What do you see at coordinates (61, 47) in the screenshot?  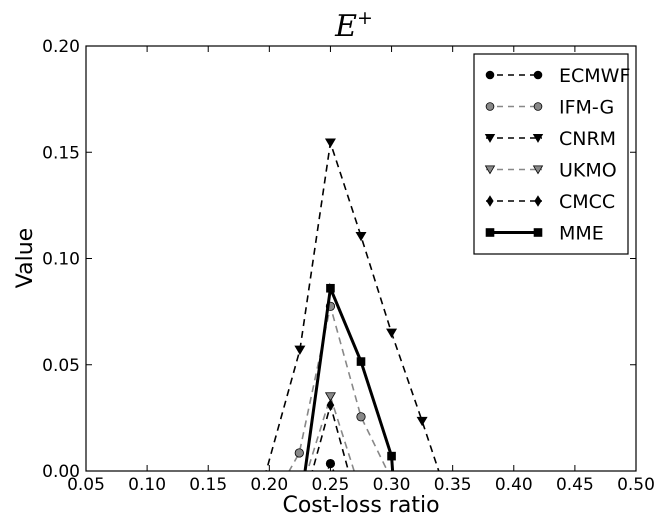 I see `y-tick-label: 0.20` at bounding box center [61, 47].